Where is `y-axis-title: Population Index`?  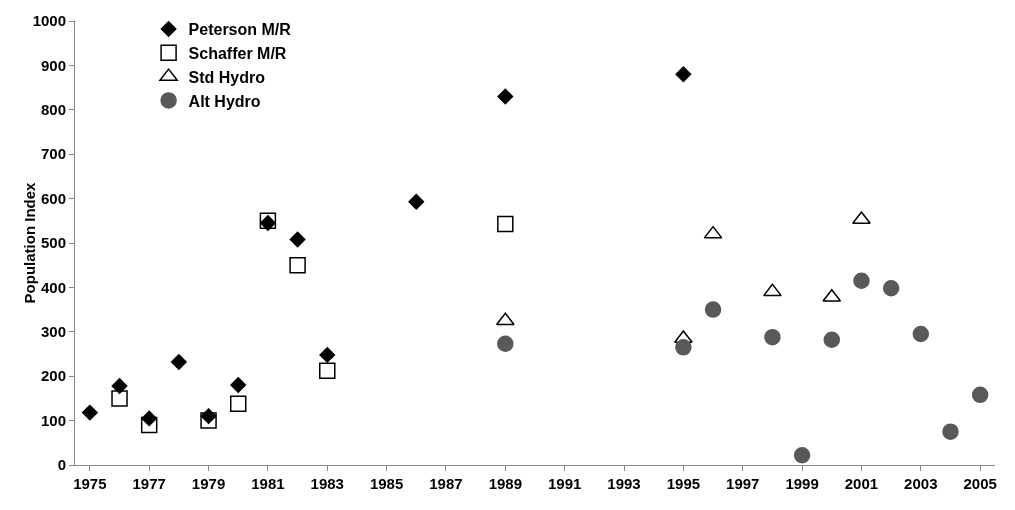
y-axis-title: Population Index is located at coordinates (29, 242).